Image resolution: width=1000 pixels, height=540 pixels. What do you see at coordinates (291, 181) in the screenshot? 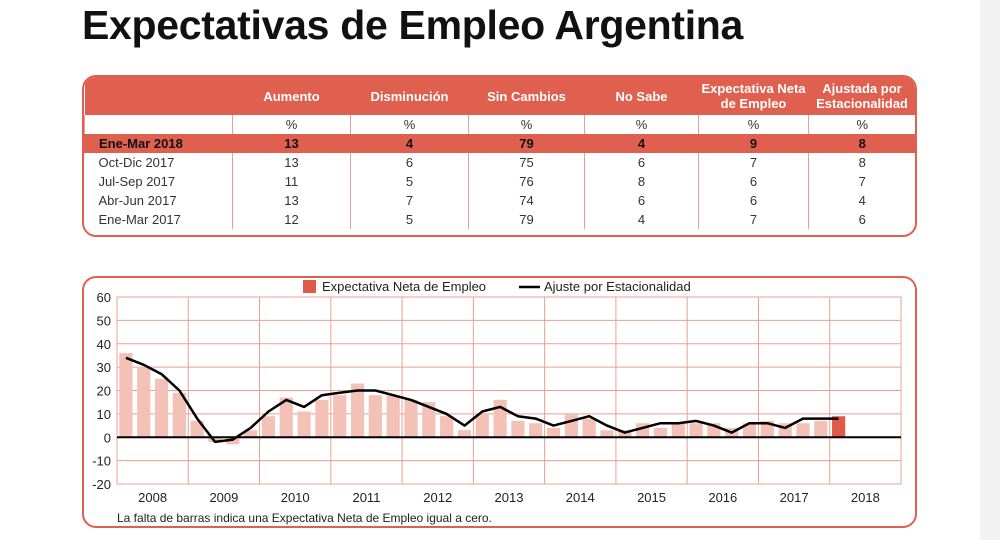
I see `table-cell: 11` at bounding box center [291, 181].